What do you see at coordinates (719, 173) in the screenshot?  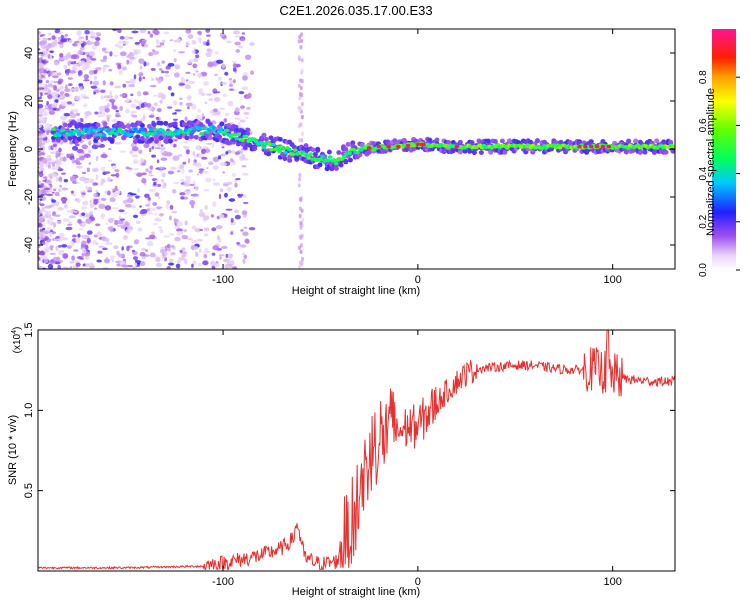 I see `colorbar-ticks: 0.0 0.2 0.4 0.6 0.8` at bounding box center [719, 173].